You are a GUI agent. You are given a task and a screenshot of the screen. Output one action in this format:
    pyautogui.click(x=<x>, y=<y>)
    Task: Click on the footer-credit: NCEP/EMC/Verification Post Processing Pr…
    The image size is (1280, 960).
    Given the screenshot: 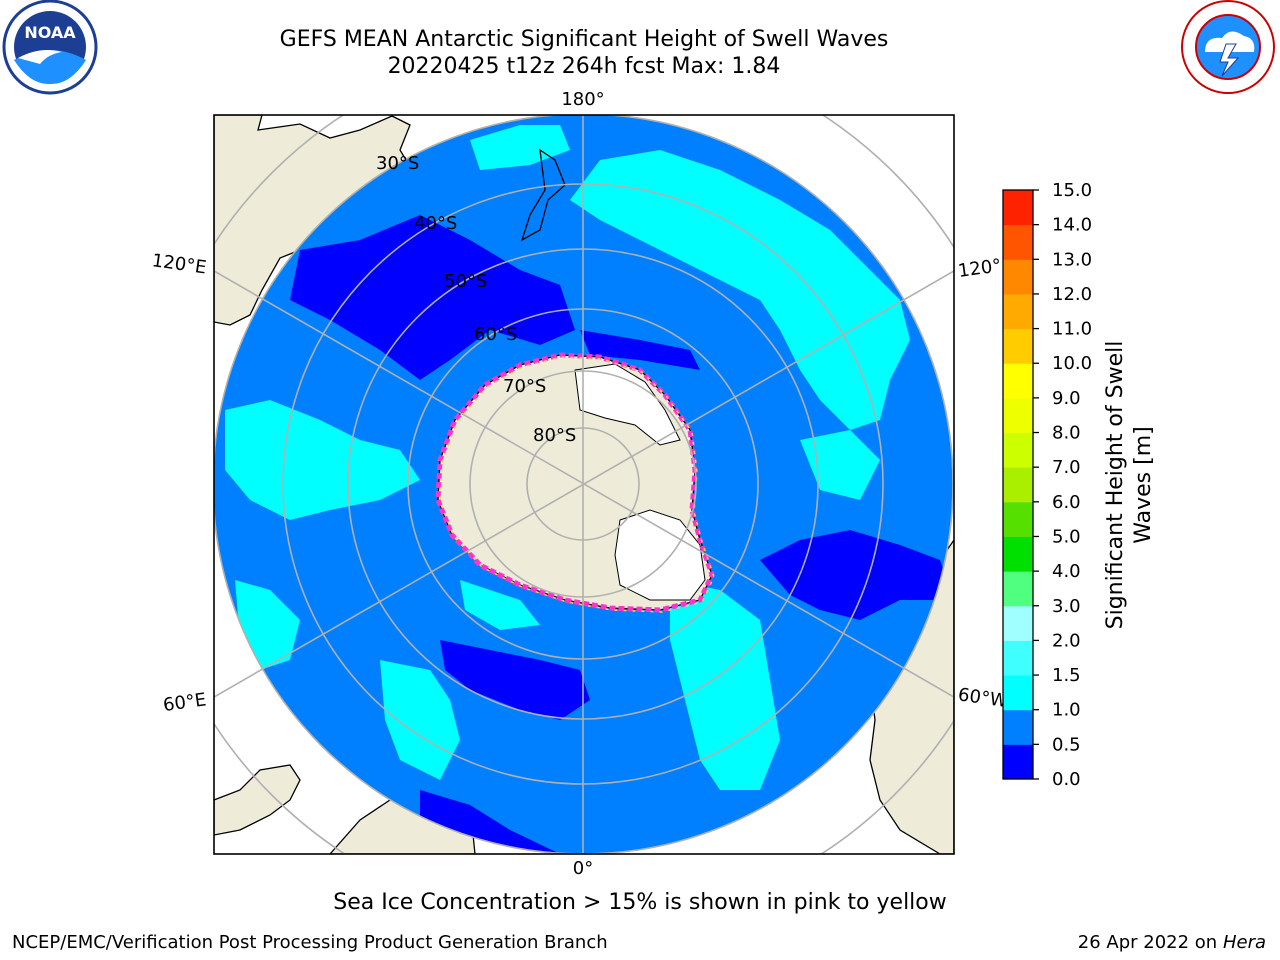 What is the action you would take?
    pyautogui.click(x=310, y=942)
    